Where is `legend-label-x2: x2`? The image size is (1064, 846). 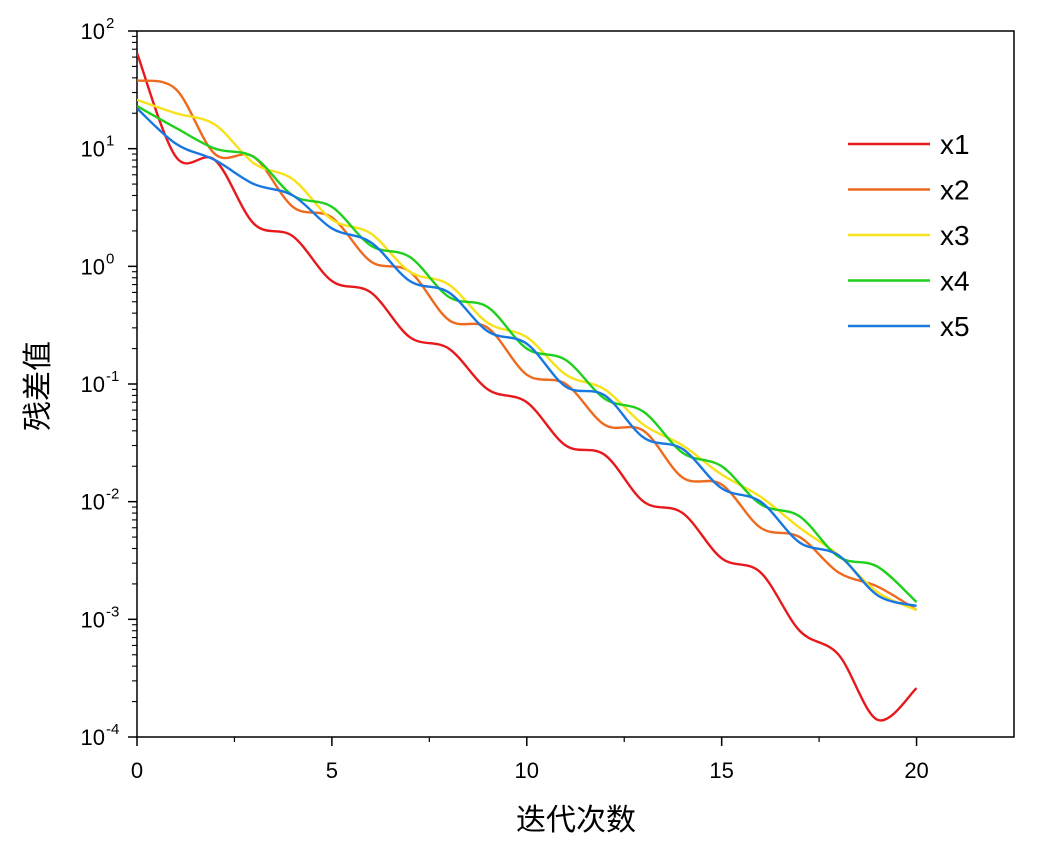 legend-label-x2: x2 is located at coordinates (955, 190).